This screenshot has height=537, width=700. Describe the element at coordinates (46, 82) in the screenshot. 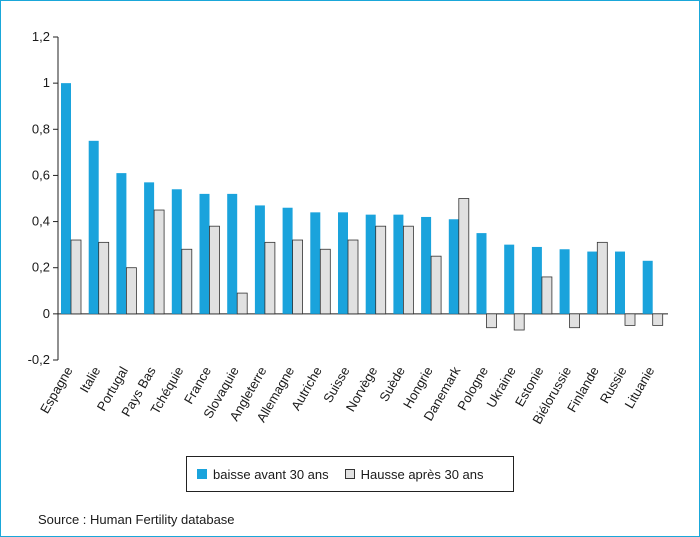

I see `y-tick-label: 1` at that location.